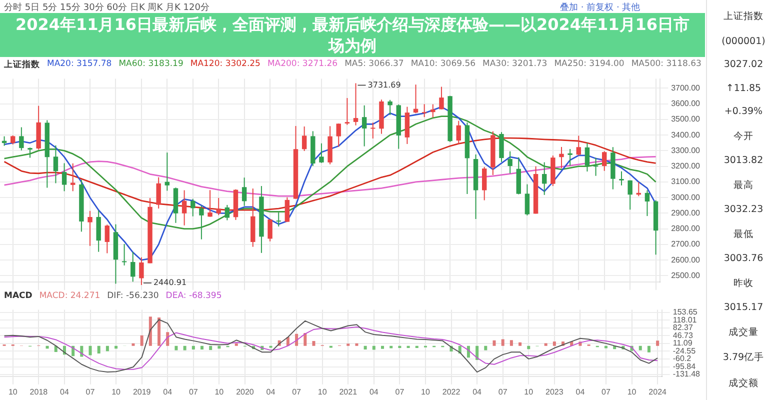 This screenshot has height=400, width=780. Describe the element at coordinates (744, 283) in the screenshot. I see `text: 昨收` at that location.